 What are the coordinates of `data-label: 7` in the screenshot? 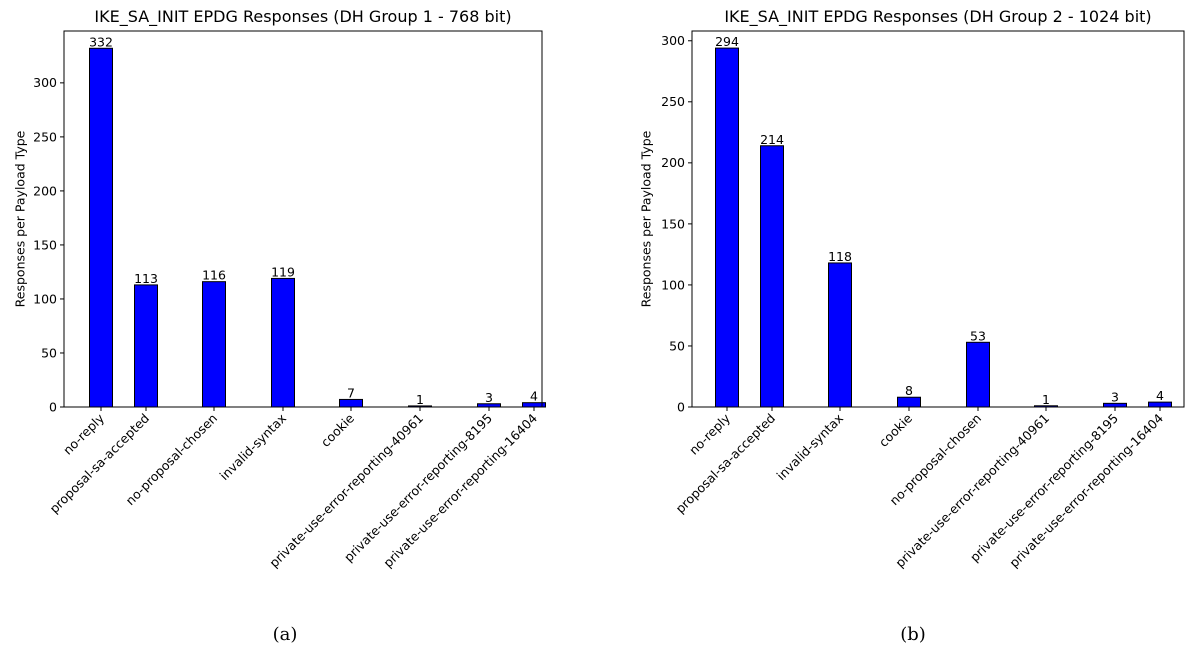 It's located at (351, 392).